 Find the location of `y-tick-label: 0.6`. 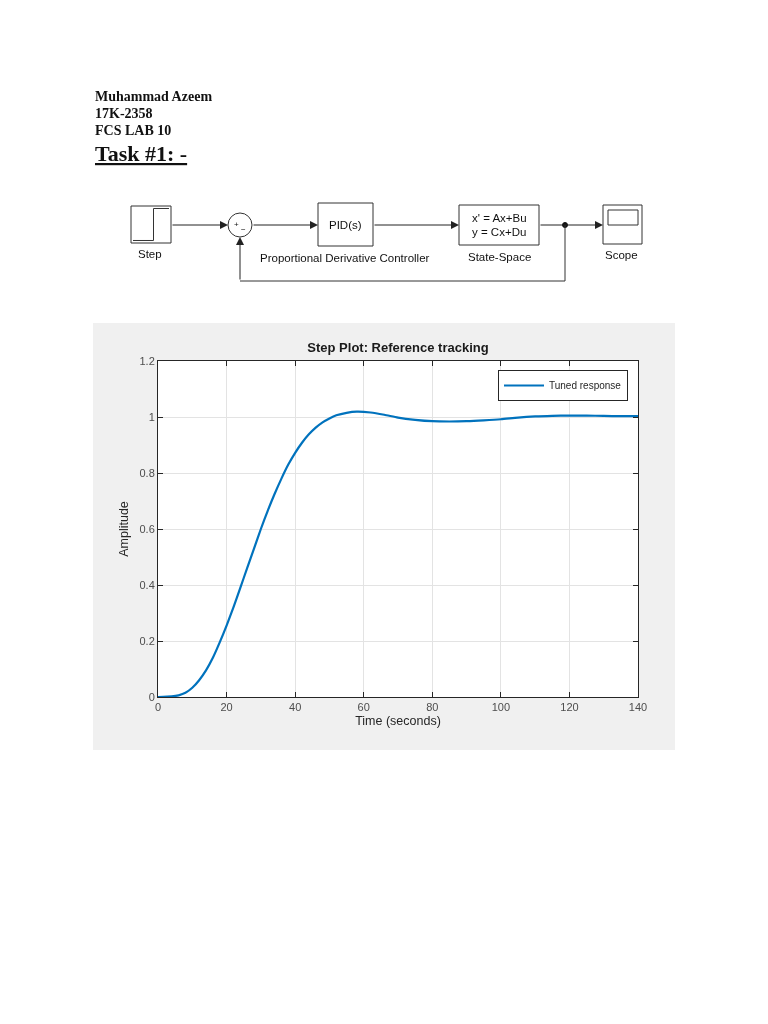

y-tick-label: 0.6 is located at coordinates (147, 528).